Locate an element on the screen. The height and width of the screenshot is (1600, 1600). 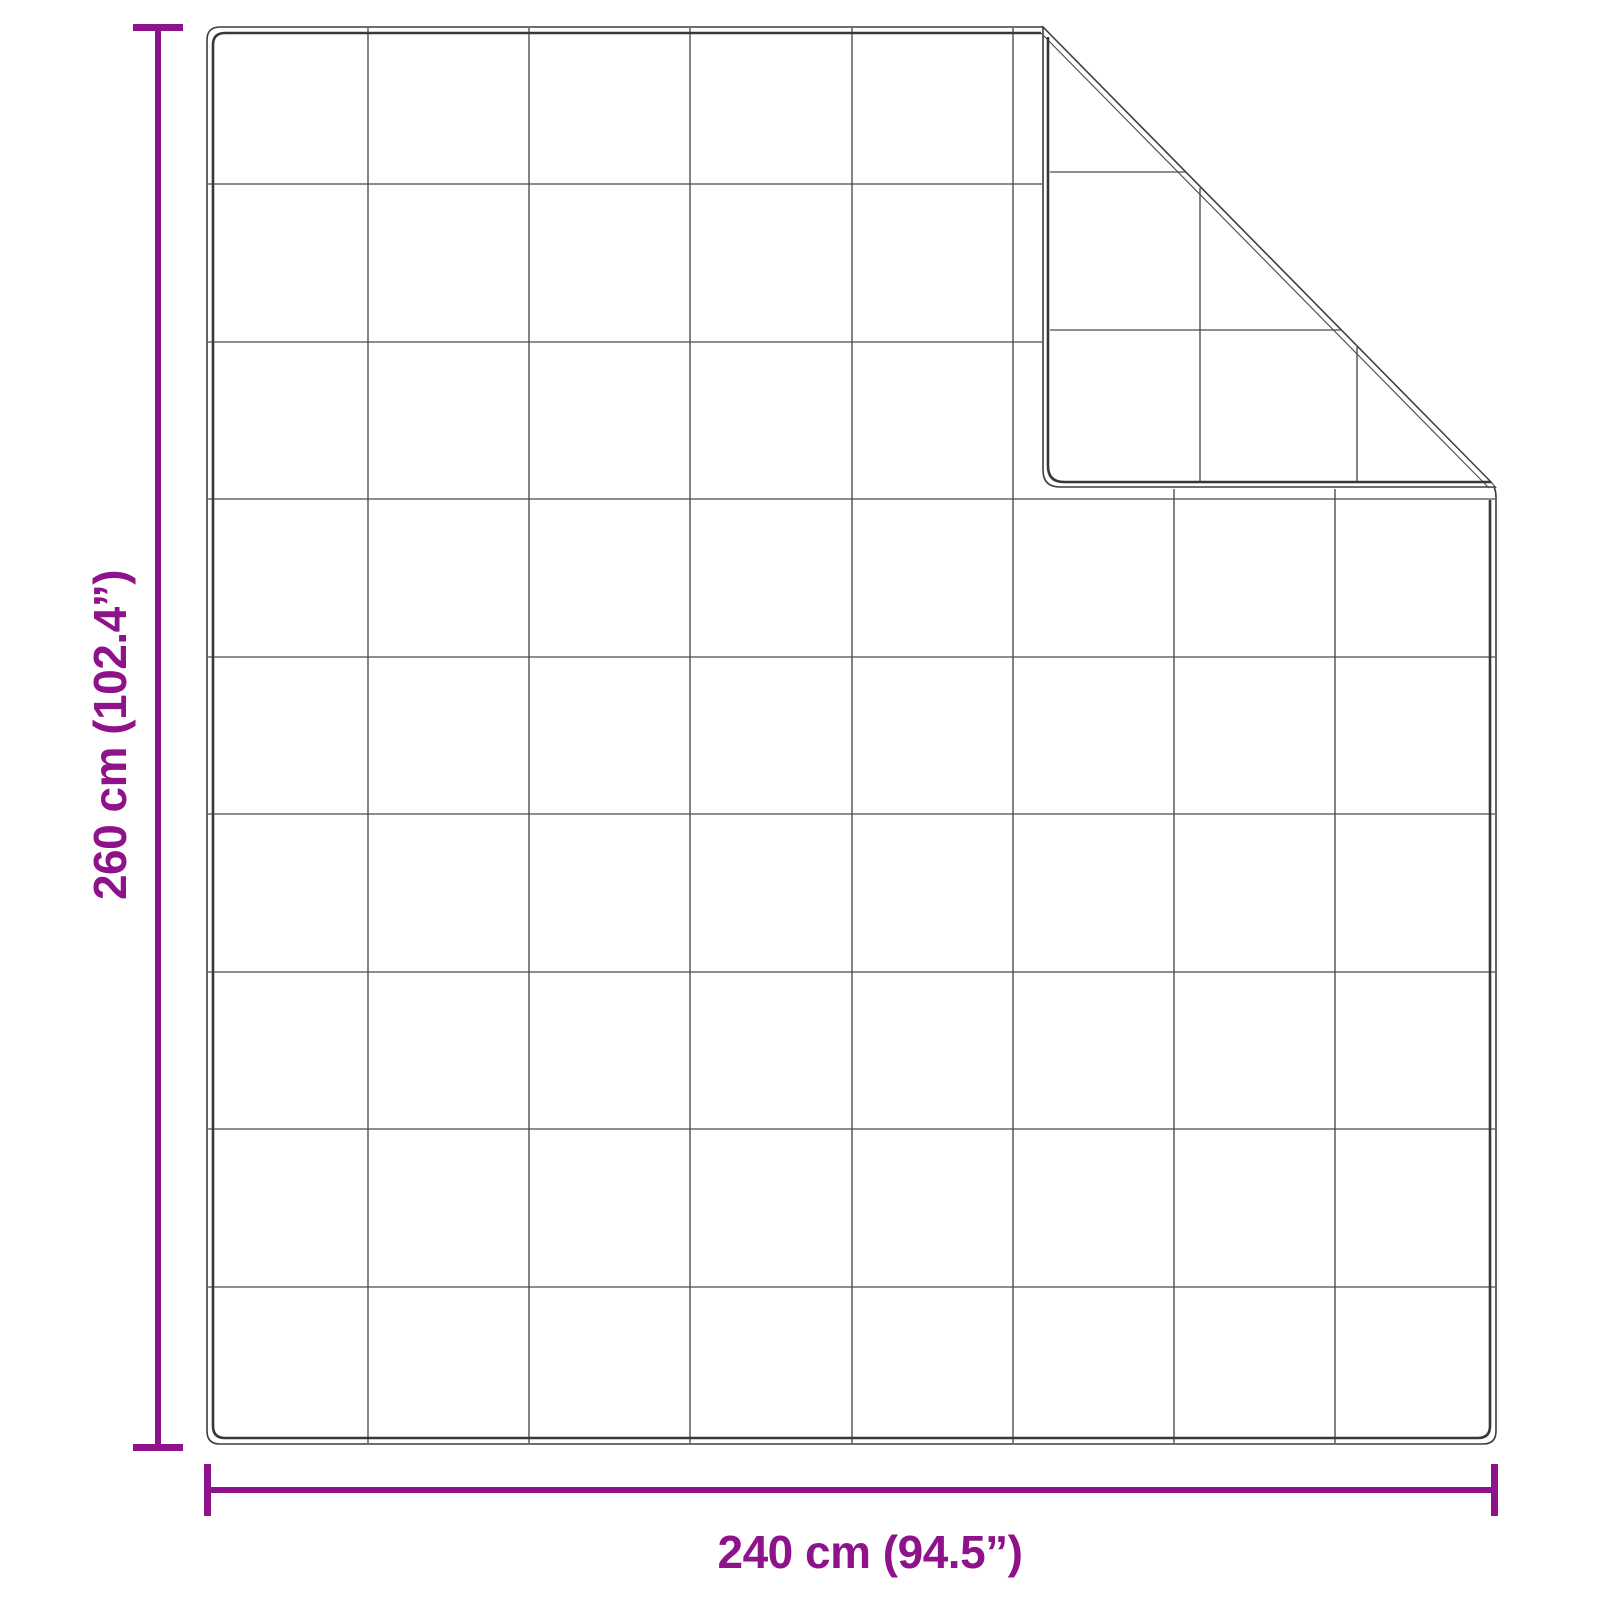
fold-flap-face is located at coordinates (1270, 256).